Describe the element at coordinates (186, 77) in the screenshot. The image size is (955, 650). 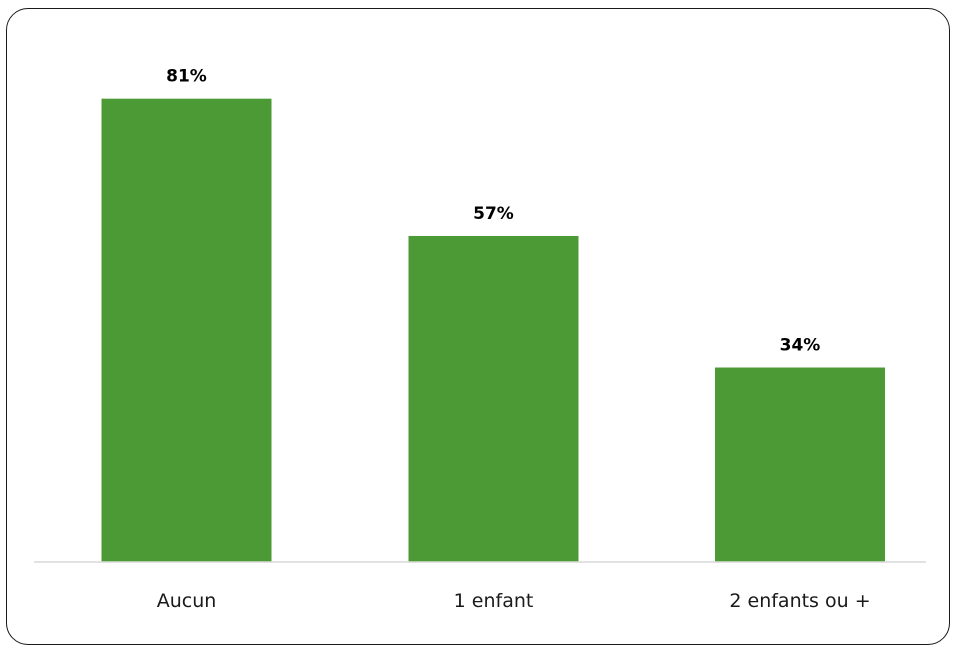
I see `value-label-0: 81%` at that location.